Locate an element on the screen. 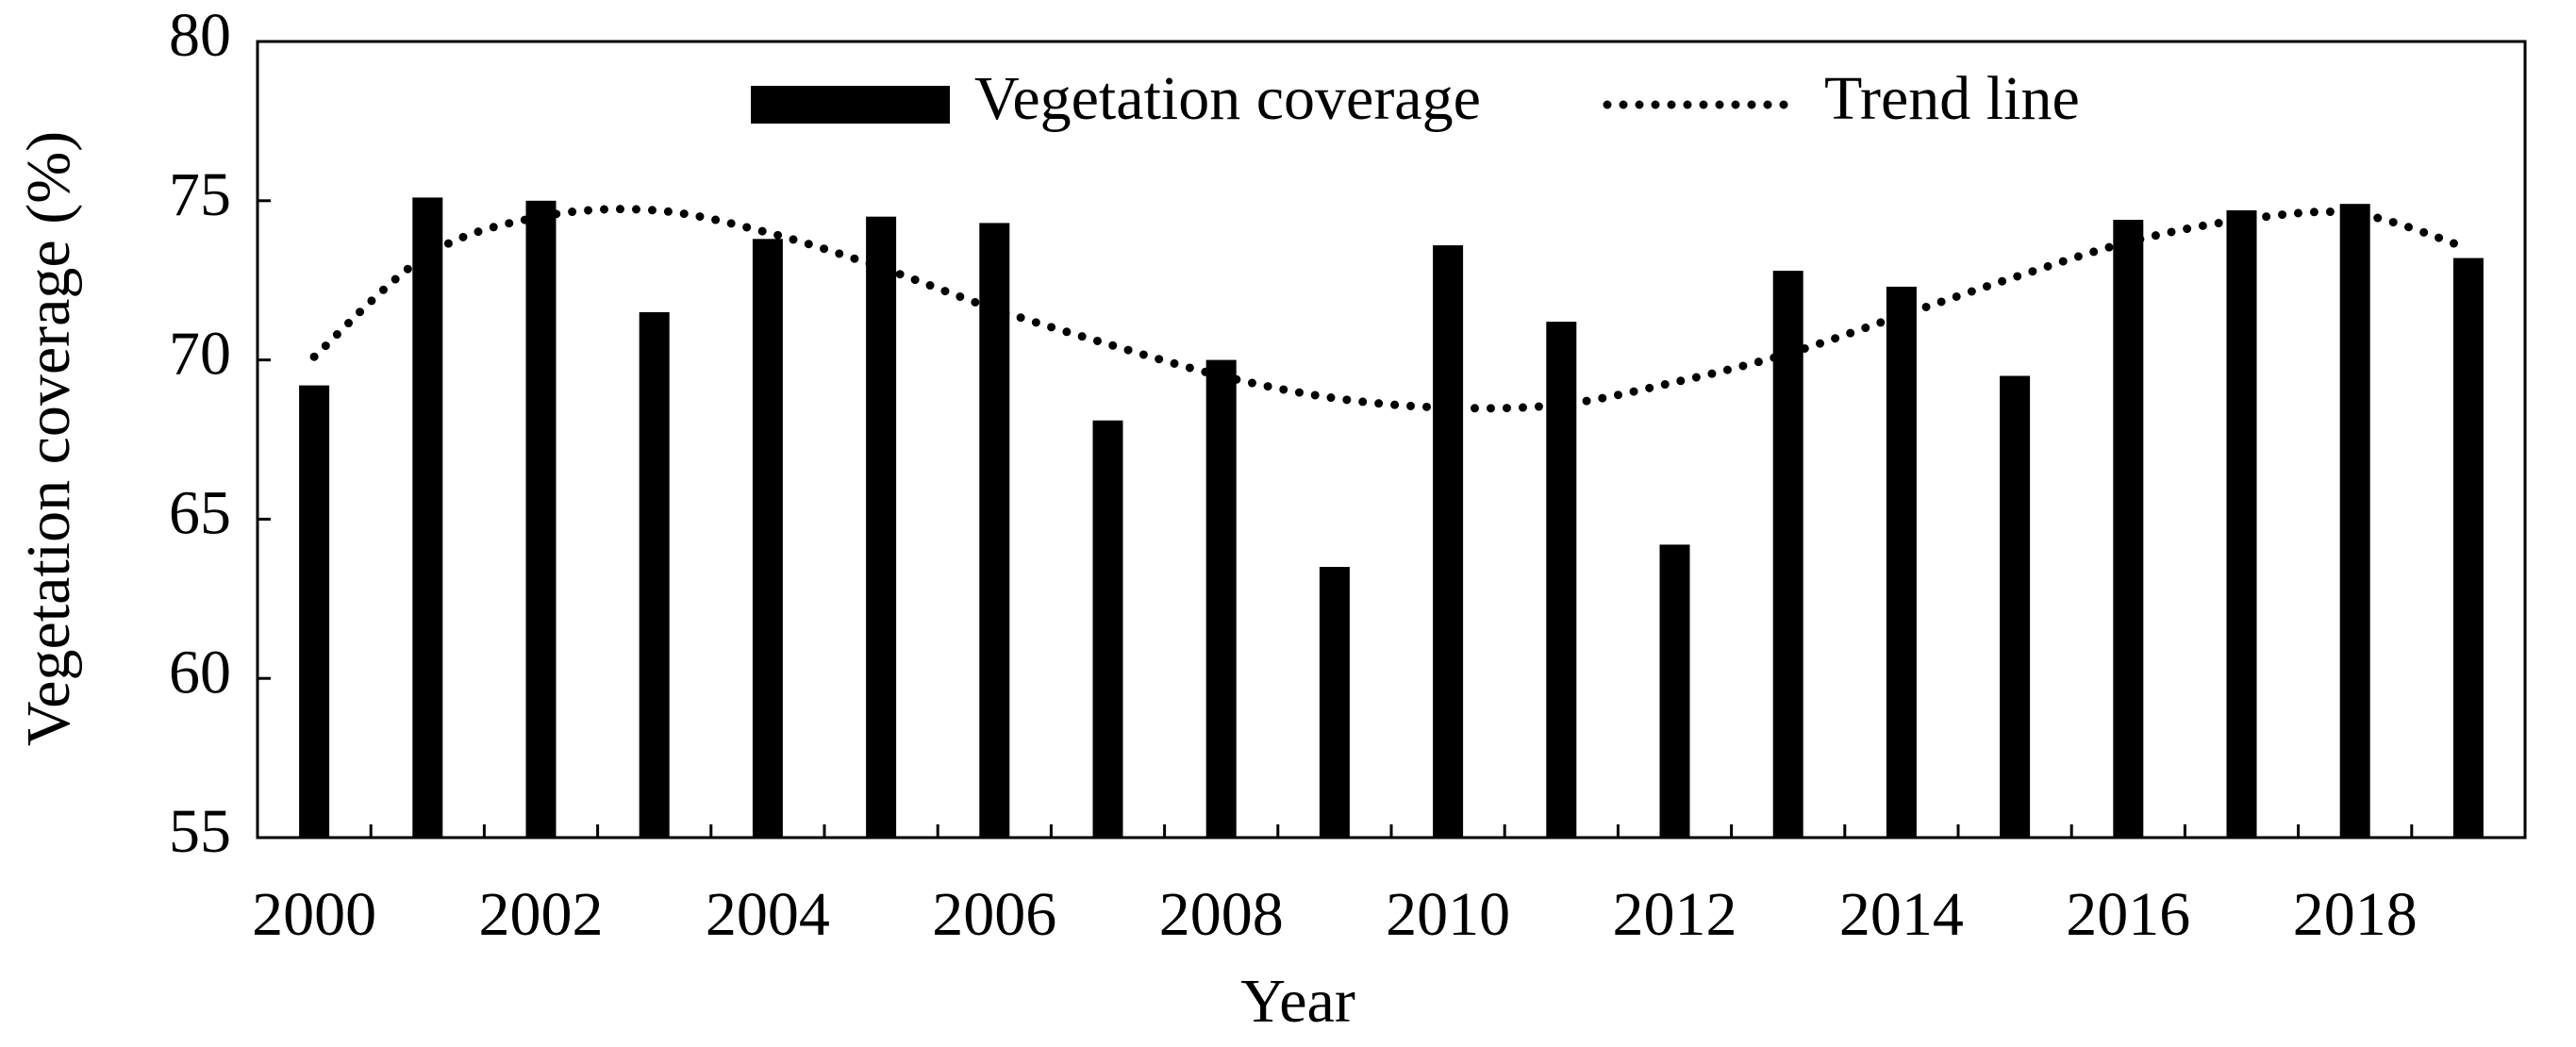 The image size is (2576, 1047). x-tick-label: 2010 is located at coordinates (1448, 915).